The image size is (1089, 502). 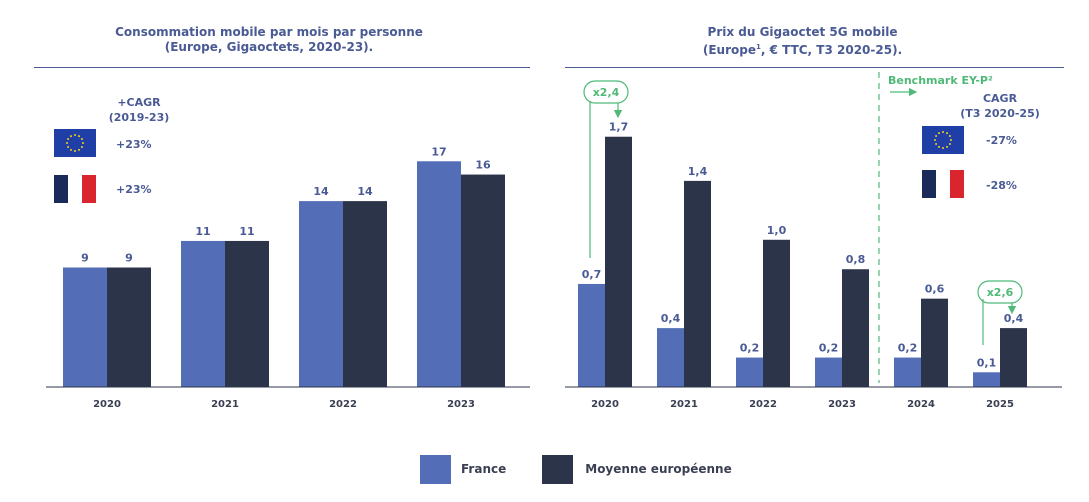 What do you see at coordinates (802, 32) in the screenshot?
I see `right-chart-title: Prix du Gigaoctet 5G mobile` at bounding box center [802, 32].